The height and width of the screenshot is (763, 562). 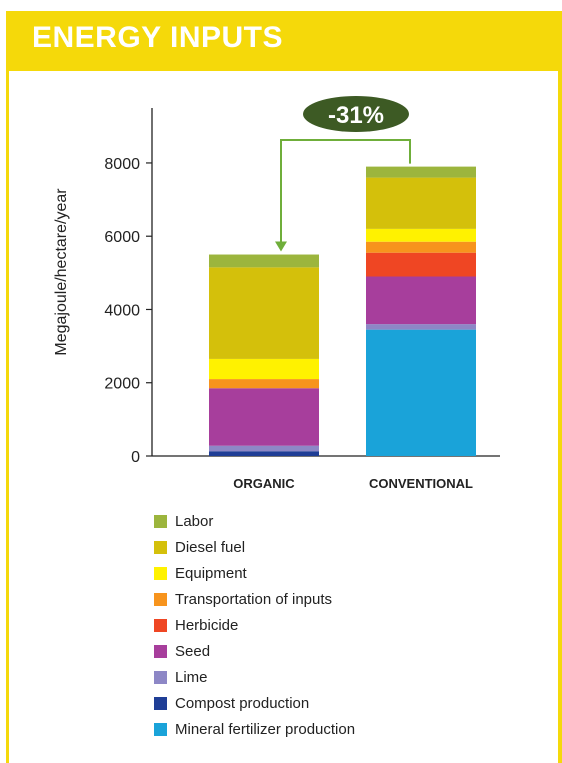 What do you see at coordinates (421, 300) in the screenshot?
I see `bar-segment-conventional-seed` at bounding box center [421, 300].